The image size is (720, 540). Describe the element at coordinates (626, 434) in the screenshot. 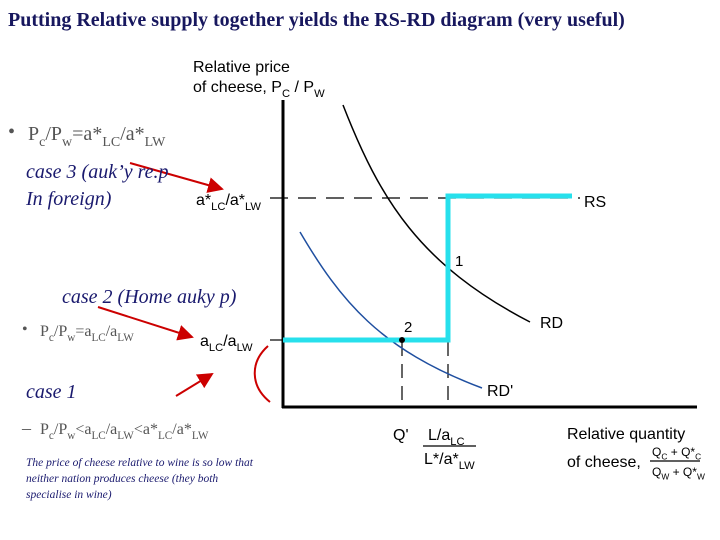

I see `x-axis-label: Relative quantity` at that location.